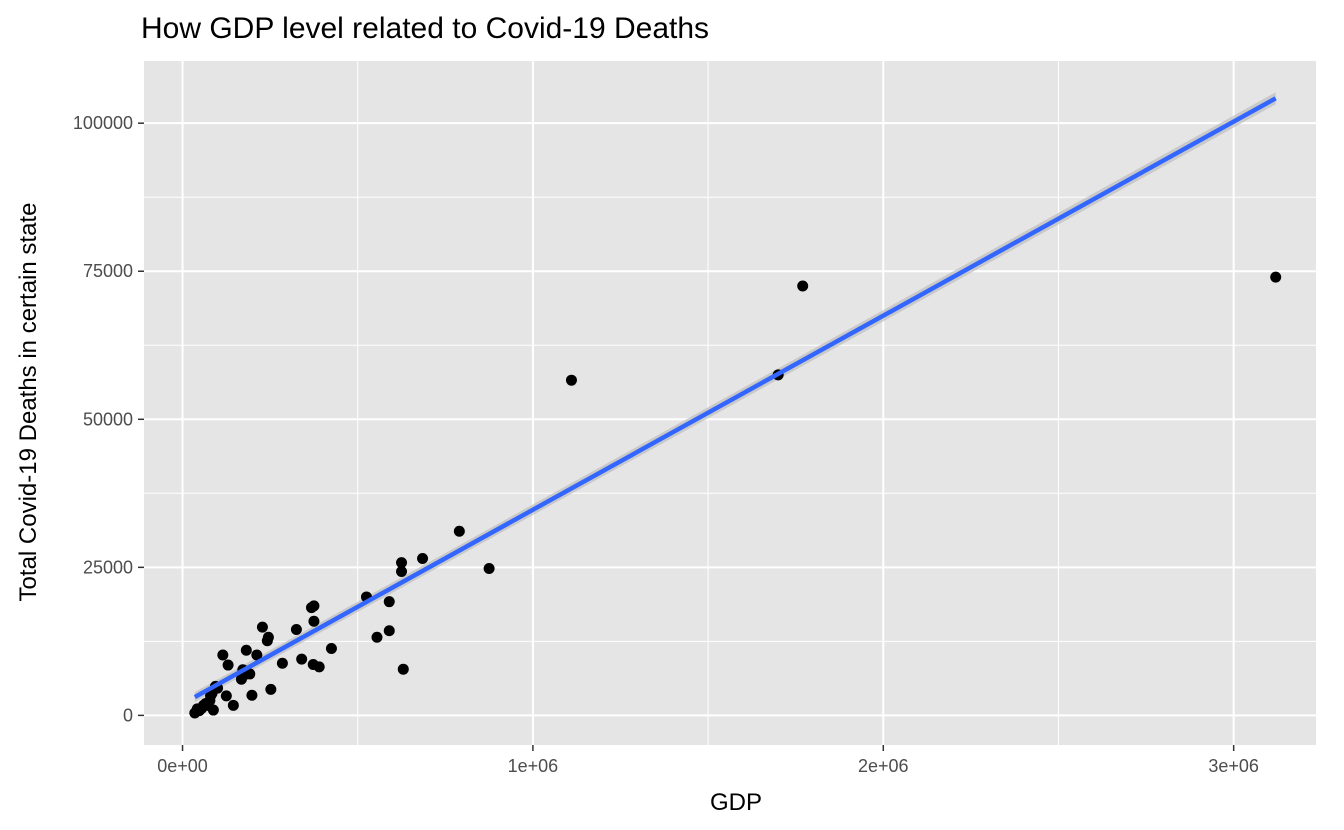 This screenshot has height=830, width=1344. What do you see at coordinates (425, 28) in the screenshot?
I see `chart-title: How GDP level related to Covid-19 Deaths` at bounding box center [425, 28].